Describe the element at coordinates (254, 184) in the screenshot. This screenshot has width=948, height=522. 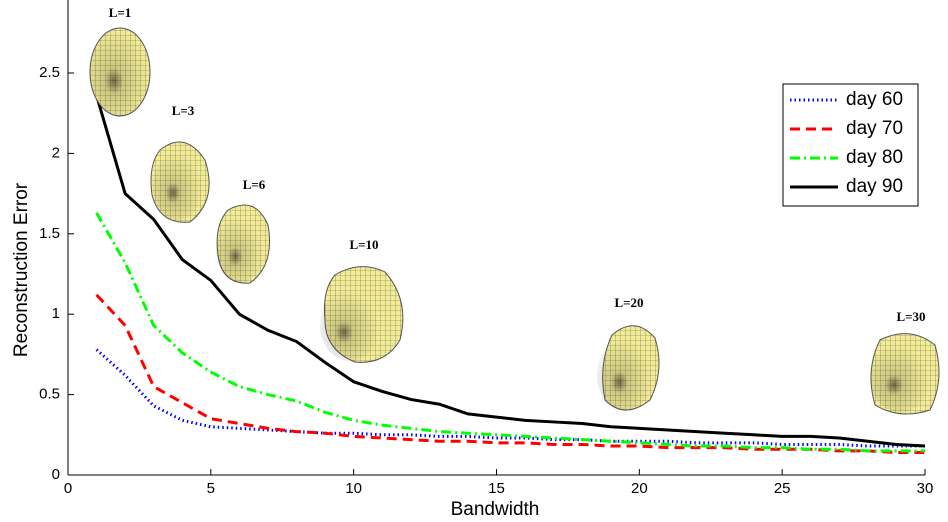
I see `annotation: L=6` at that location.